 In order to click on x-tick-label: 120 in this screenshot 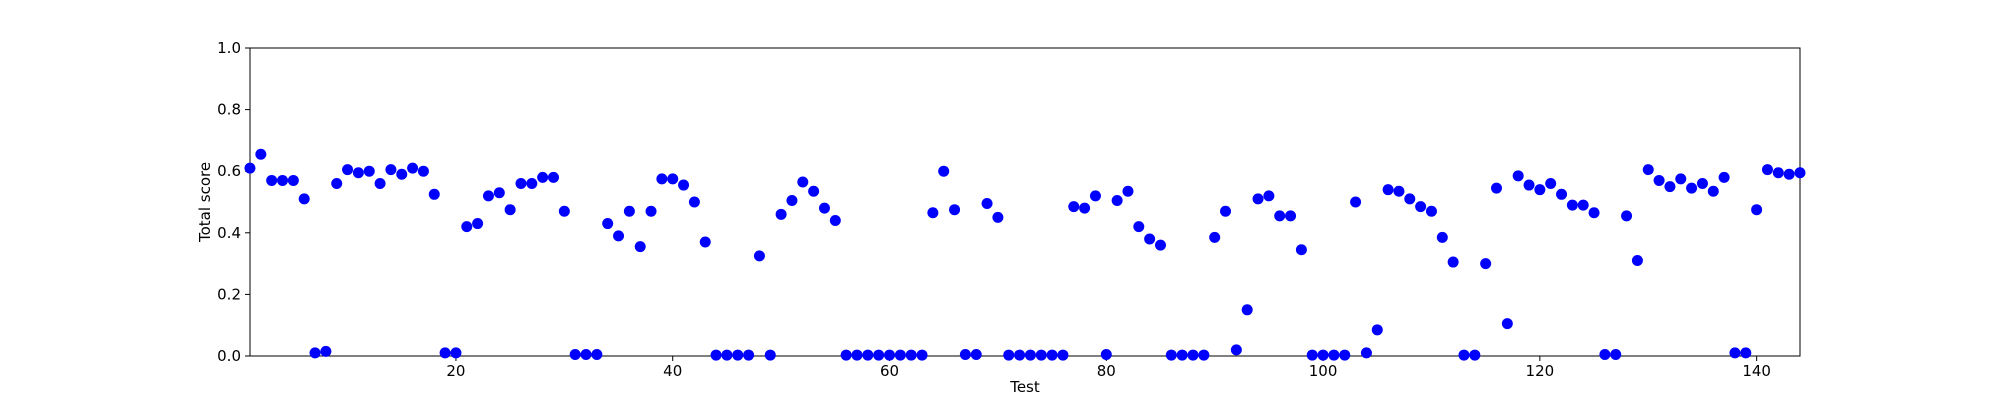, I will do `click(1540, 371)`.